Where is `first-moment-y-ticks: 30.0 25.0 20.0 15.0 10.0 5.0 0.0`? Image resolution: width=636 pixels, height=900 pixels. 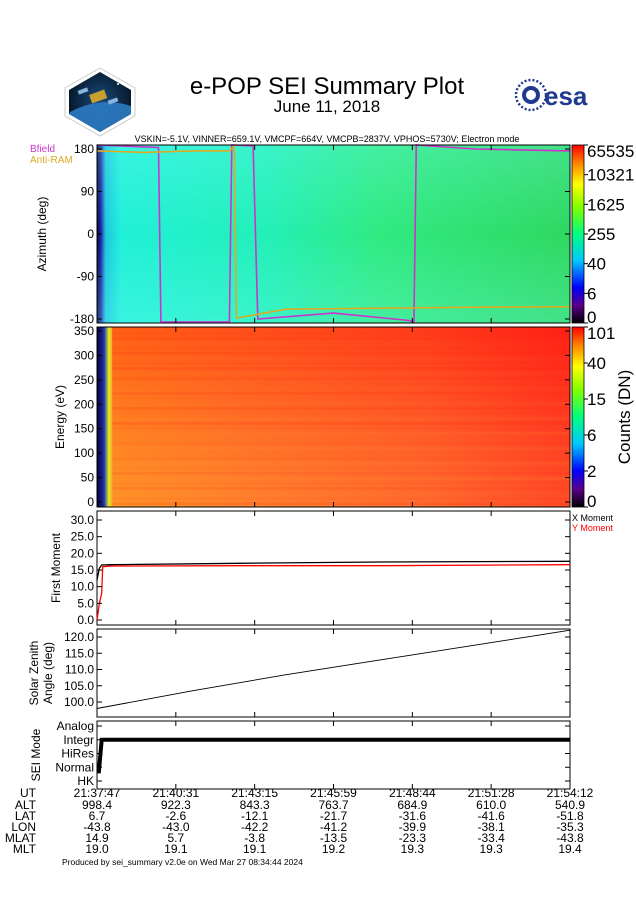 first-moment-y-ticks: 30.0 25.0 20.0 15.0 10.0 5.0 0.0 is located at coordinates (320, 570).